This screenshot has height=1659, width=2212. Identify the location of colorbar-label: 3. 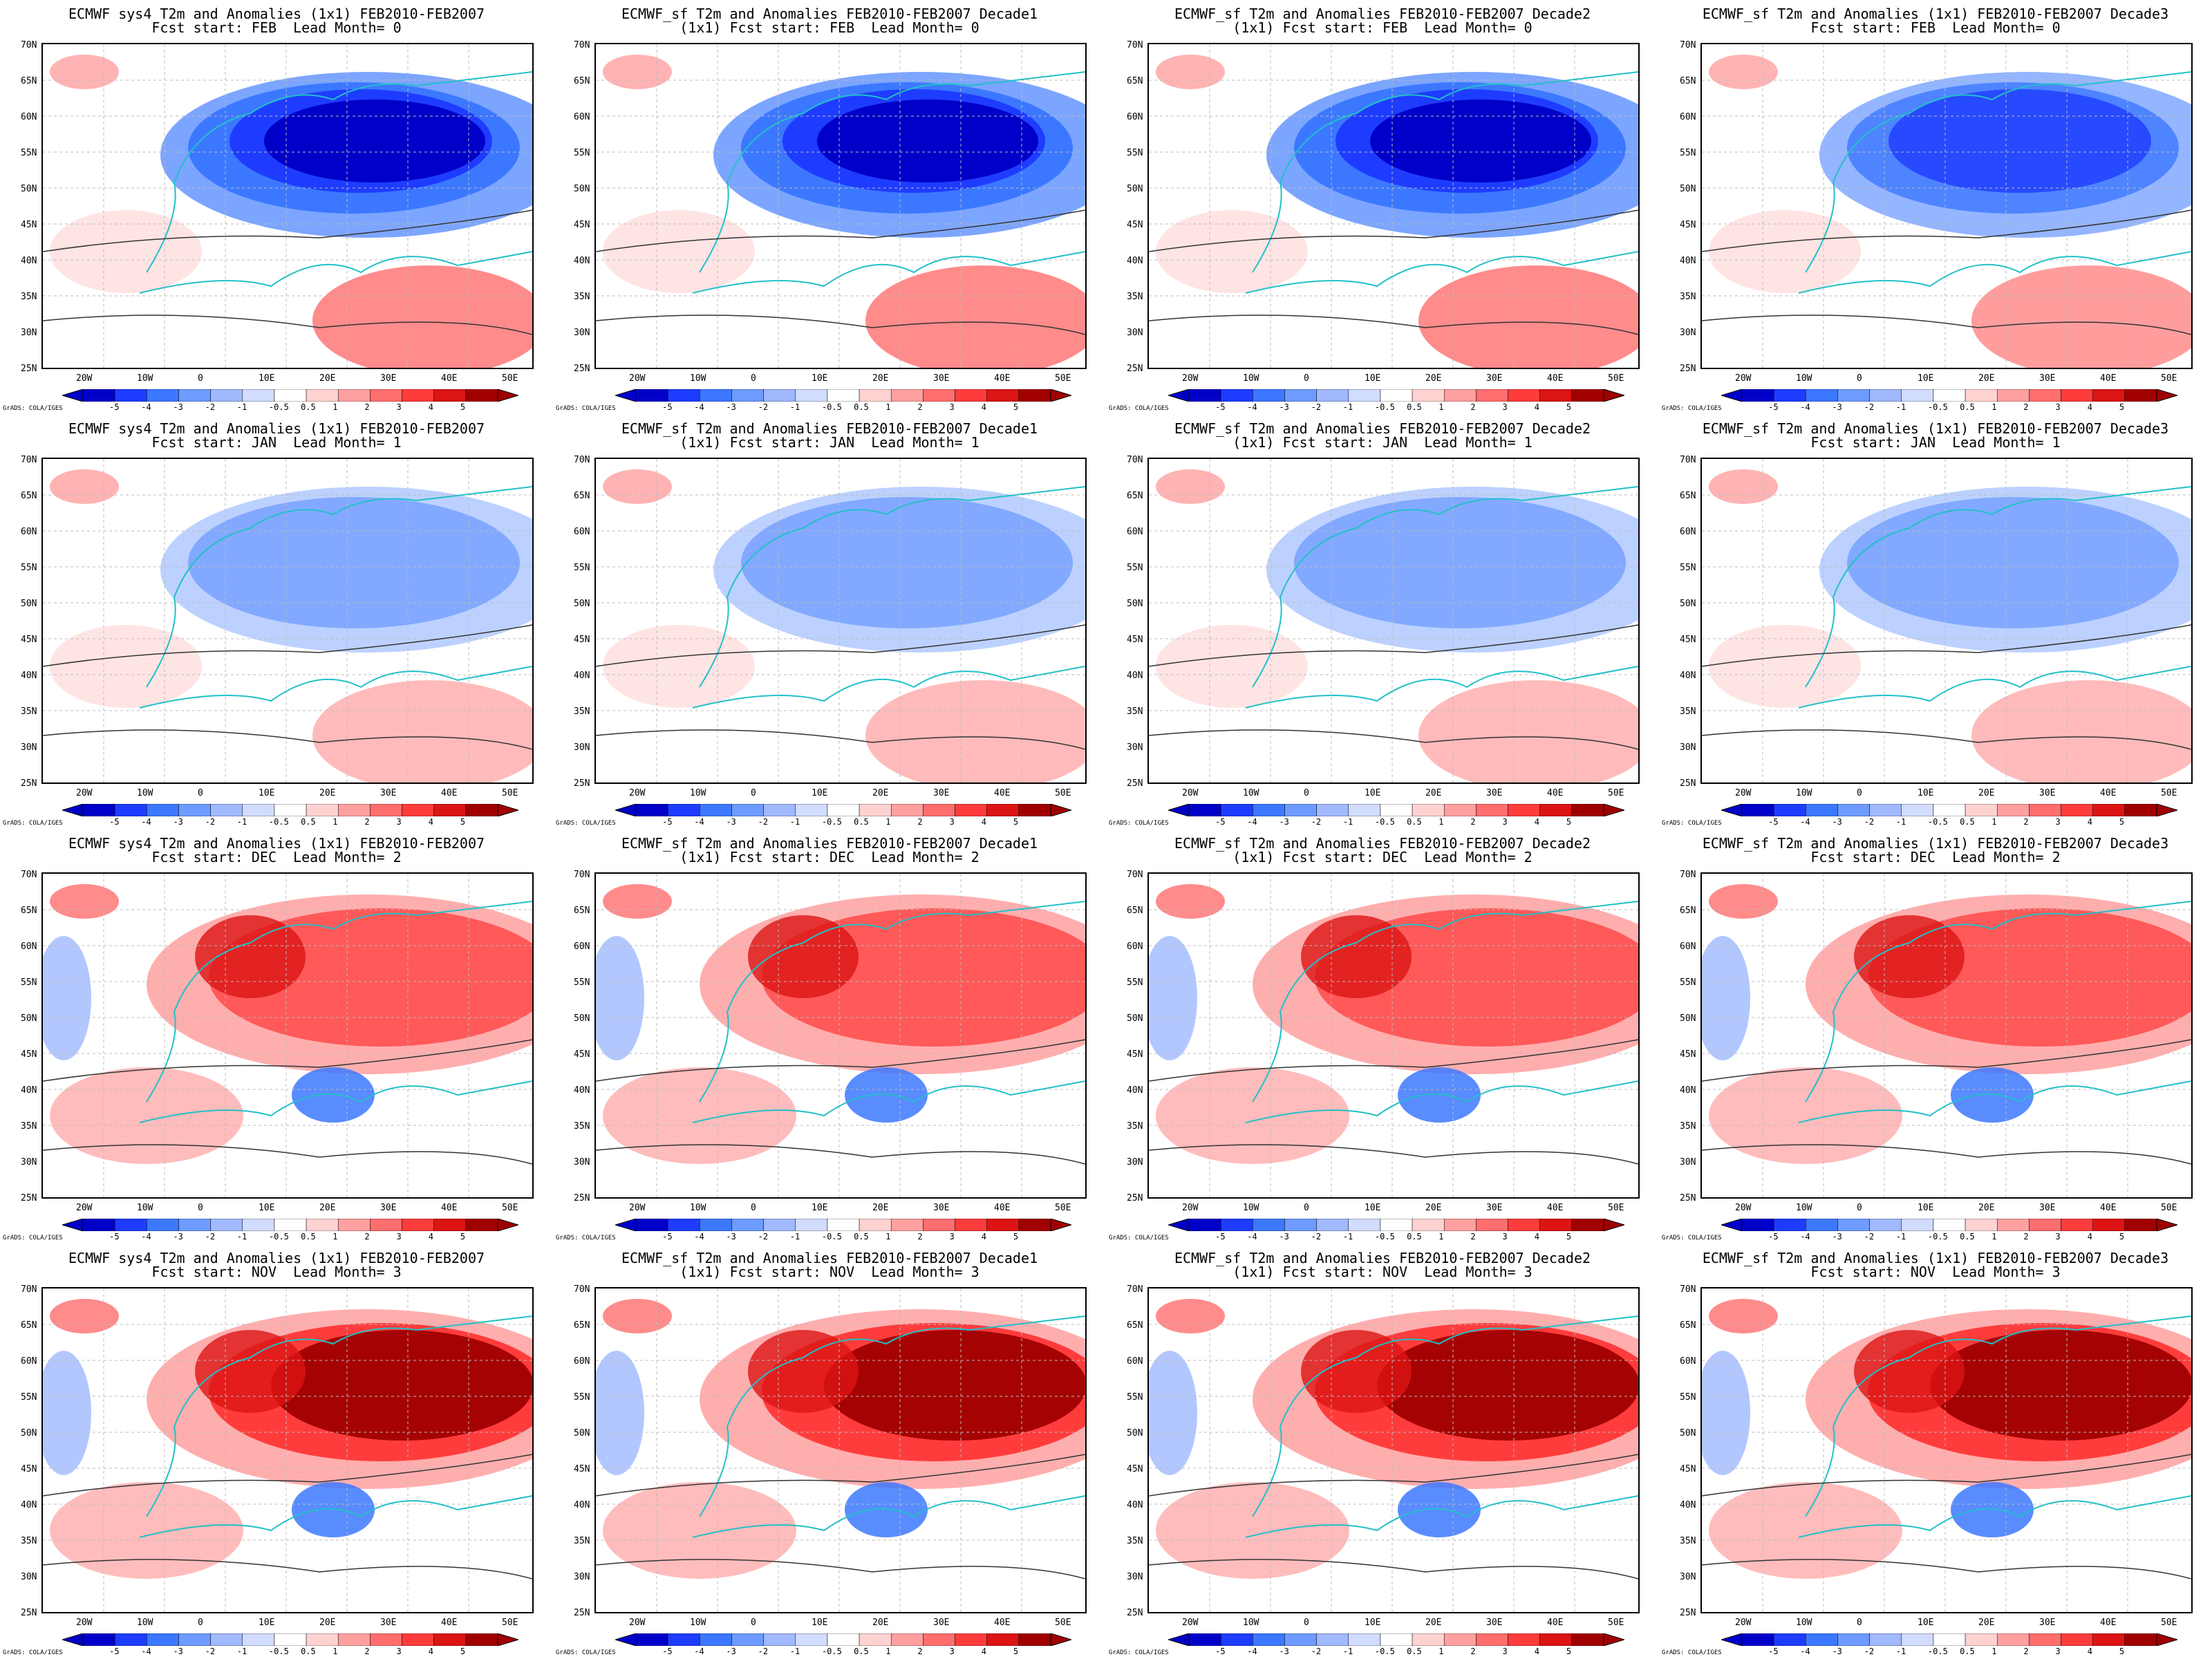
(2058, 1236).